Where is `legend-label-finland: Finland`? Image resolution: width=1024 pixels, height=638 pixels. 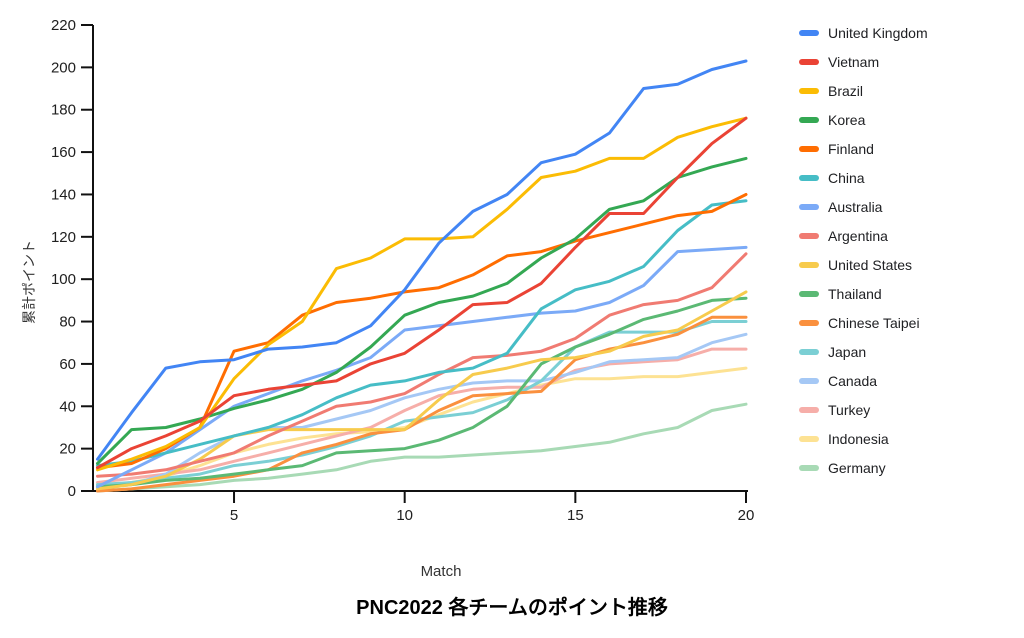 legend-label-finland: Finland is located at coordinates (851, 148).